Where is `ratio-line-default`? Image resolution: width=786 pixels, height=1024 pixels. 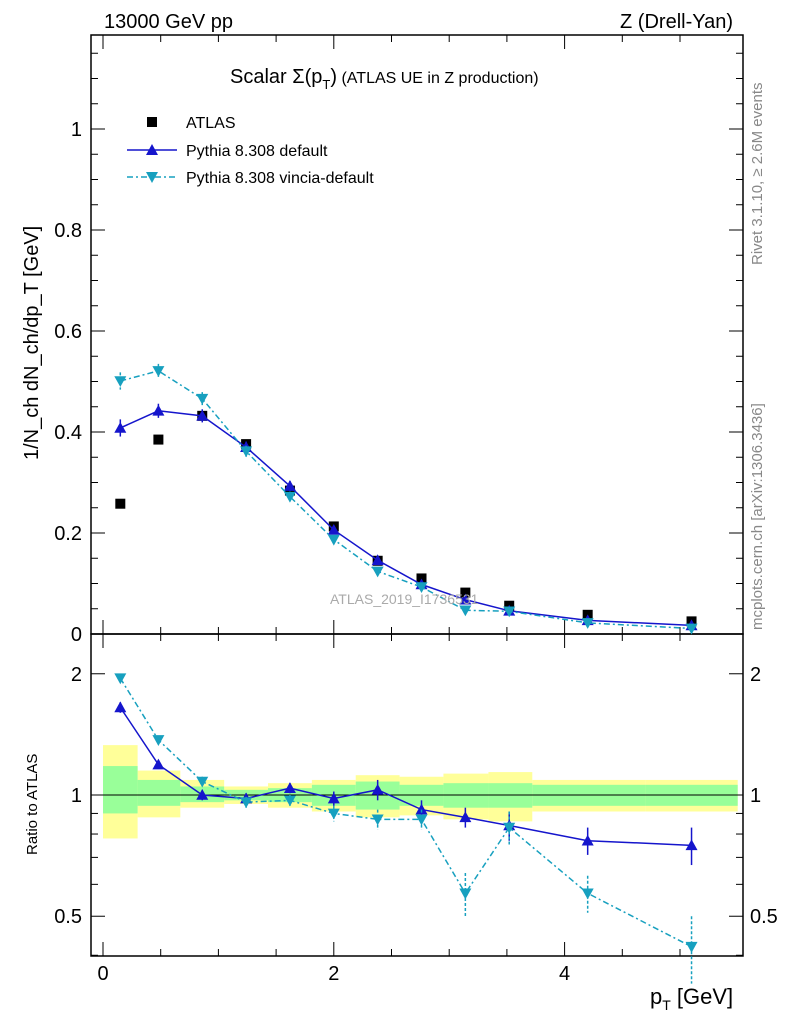 ratio-line-default is located at coordinates (405, 776).